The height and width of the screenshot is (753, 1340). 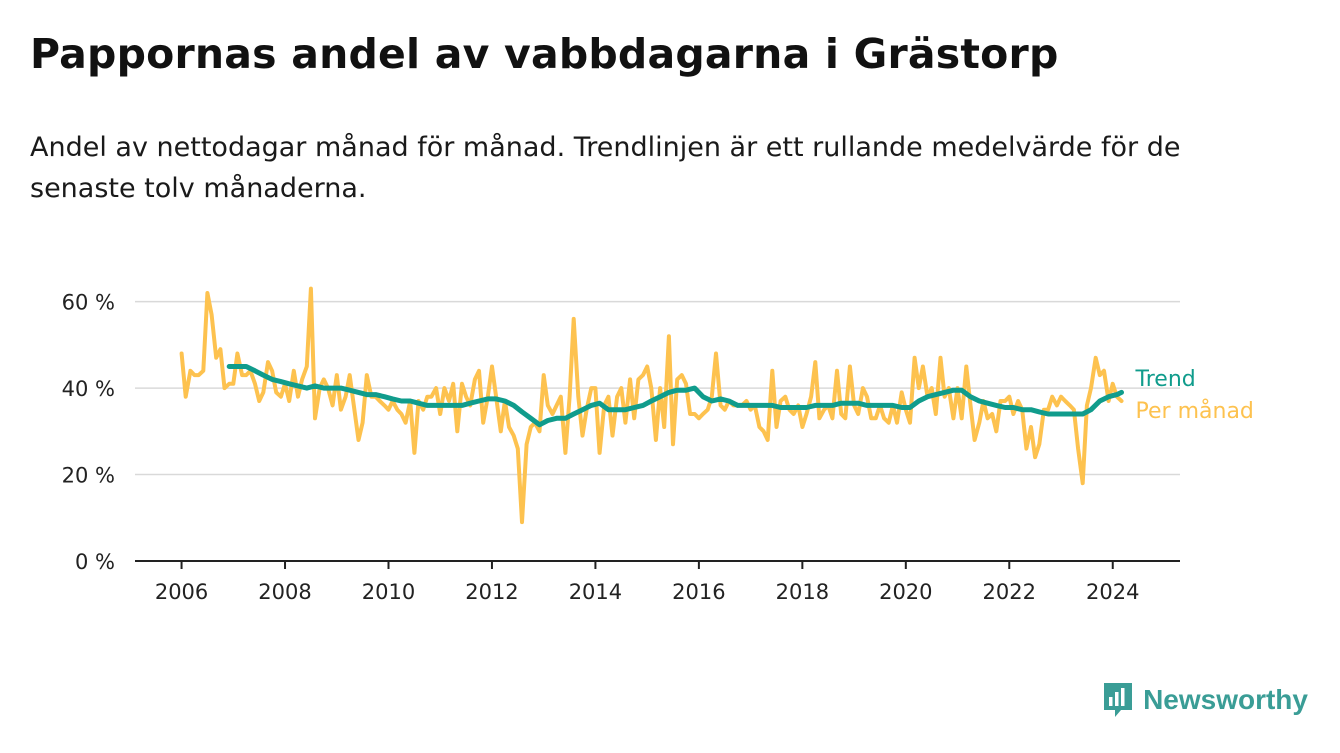 What do you see at coordinates (388, 592) in the screenshot?
I see `x-tick-label: 2010` at bounding box center [388, 592].